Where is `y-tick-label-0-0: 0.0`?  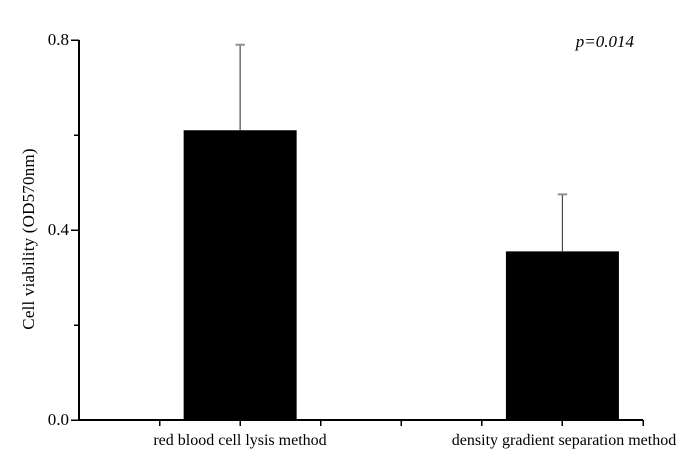
y-tick-label-0-0: 0.0 is located at coordinates (58, 419).